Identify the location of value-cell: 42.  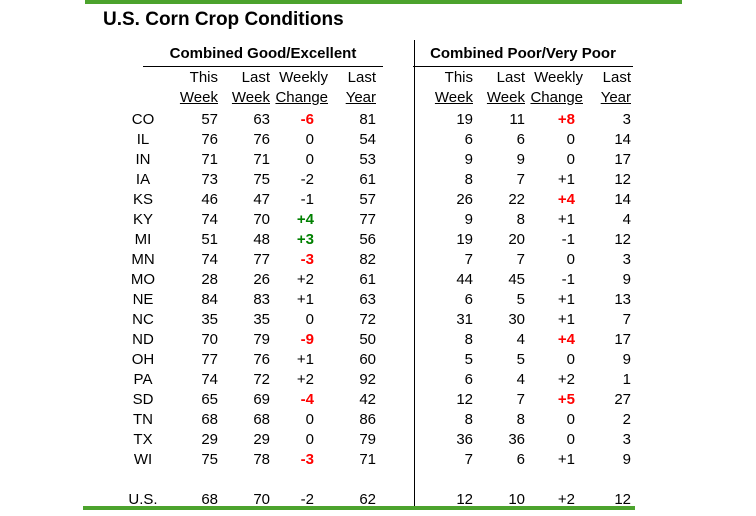
(367, 399).